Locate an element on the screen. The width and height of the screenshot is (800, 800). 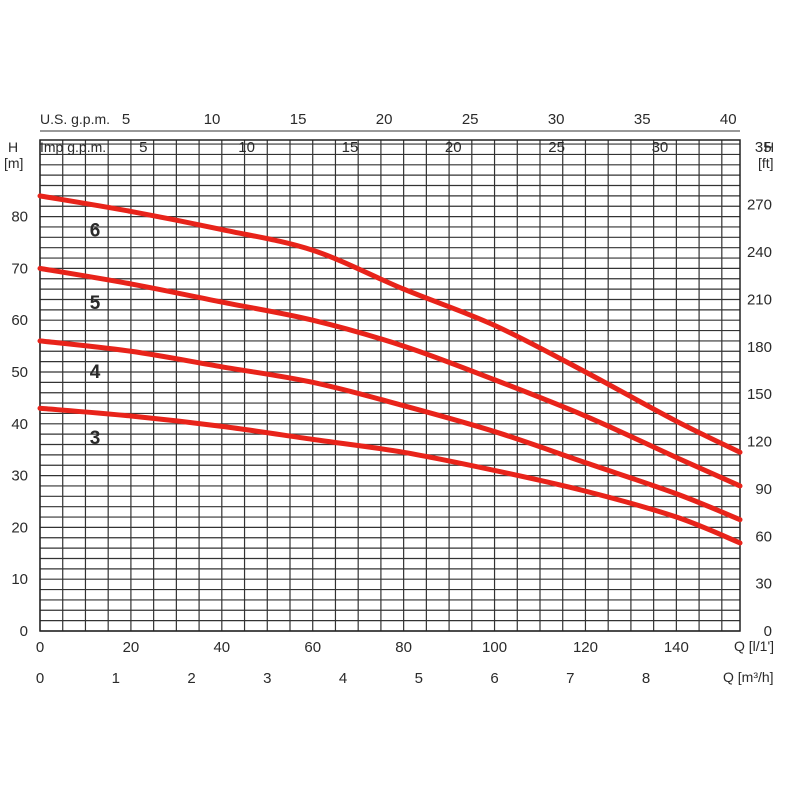
top-us-tick-label: 5 is located at coordinates (126, 119).